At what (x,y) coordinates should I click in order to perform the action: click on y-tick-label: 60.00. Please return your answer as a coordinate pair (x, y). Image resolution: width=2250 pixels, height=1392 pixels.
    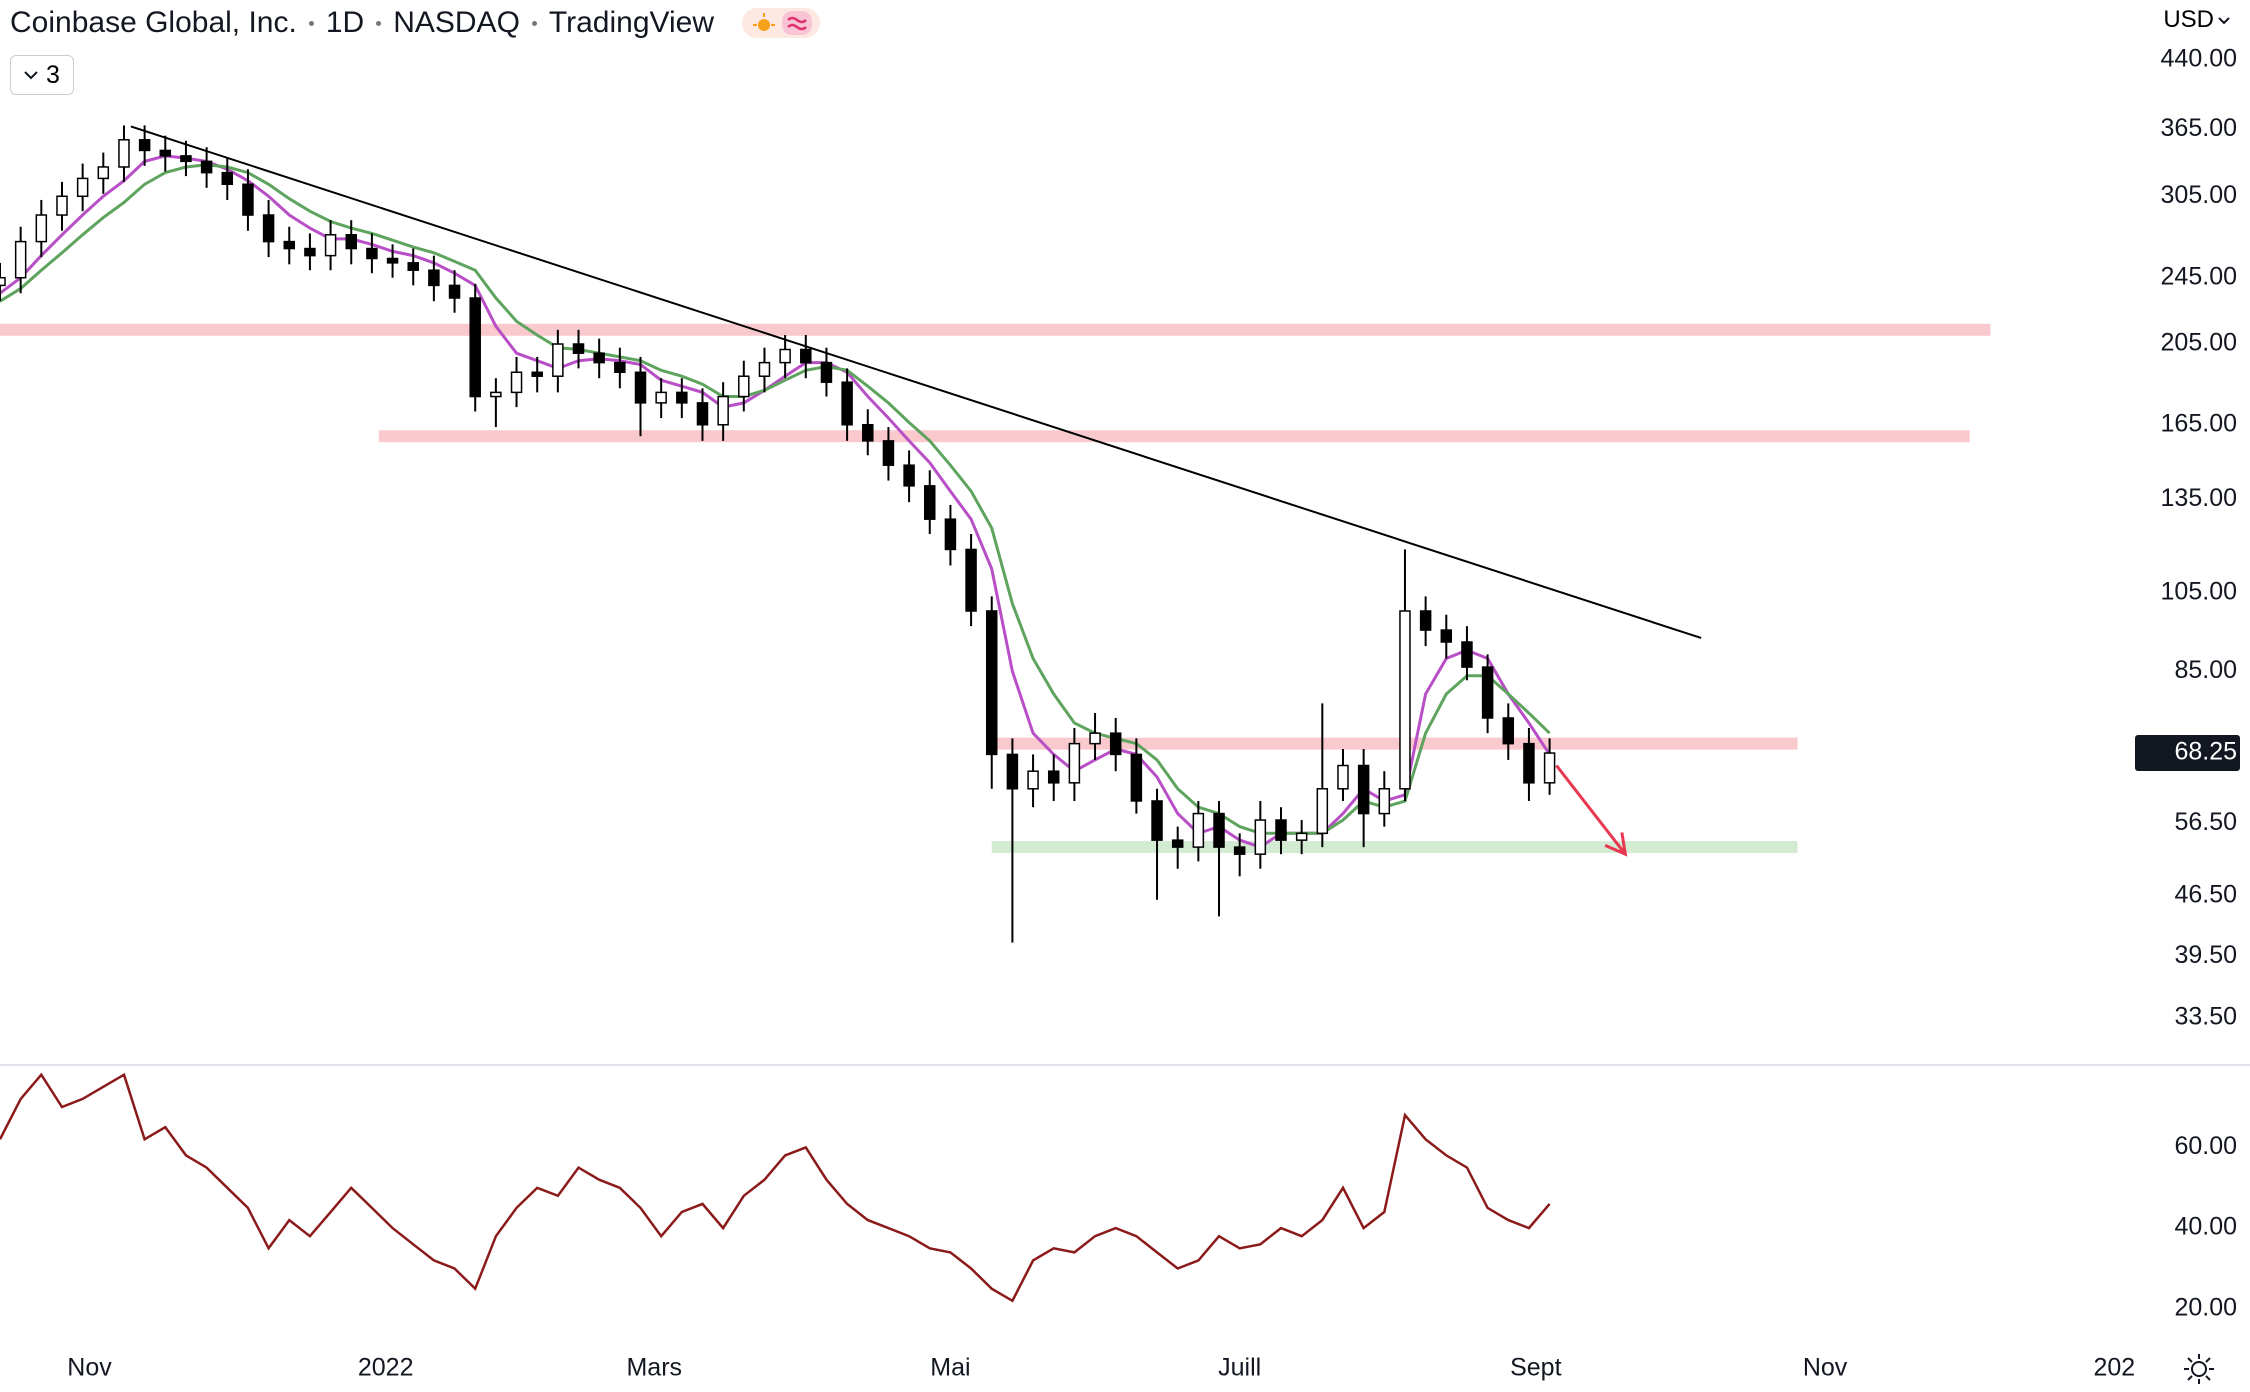
    Looking at the image, I should click on (2205, 1146).